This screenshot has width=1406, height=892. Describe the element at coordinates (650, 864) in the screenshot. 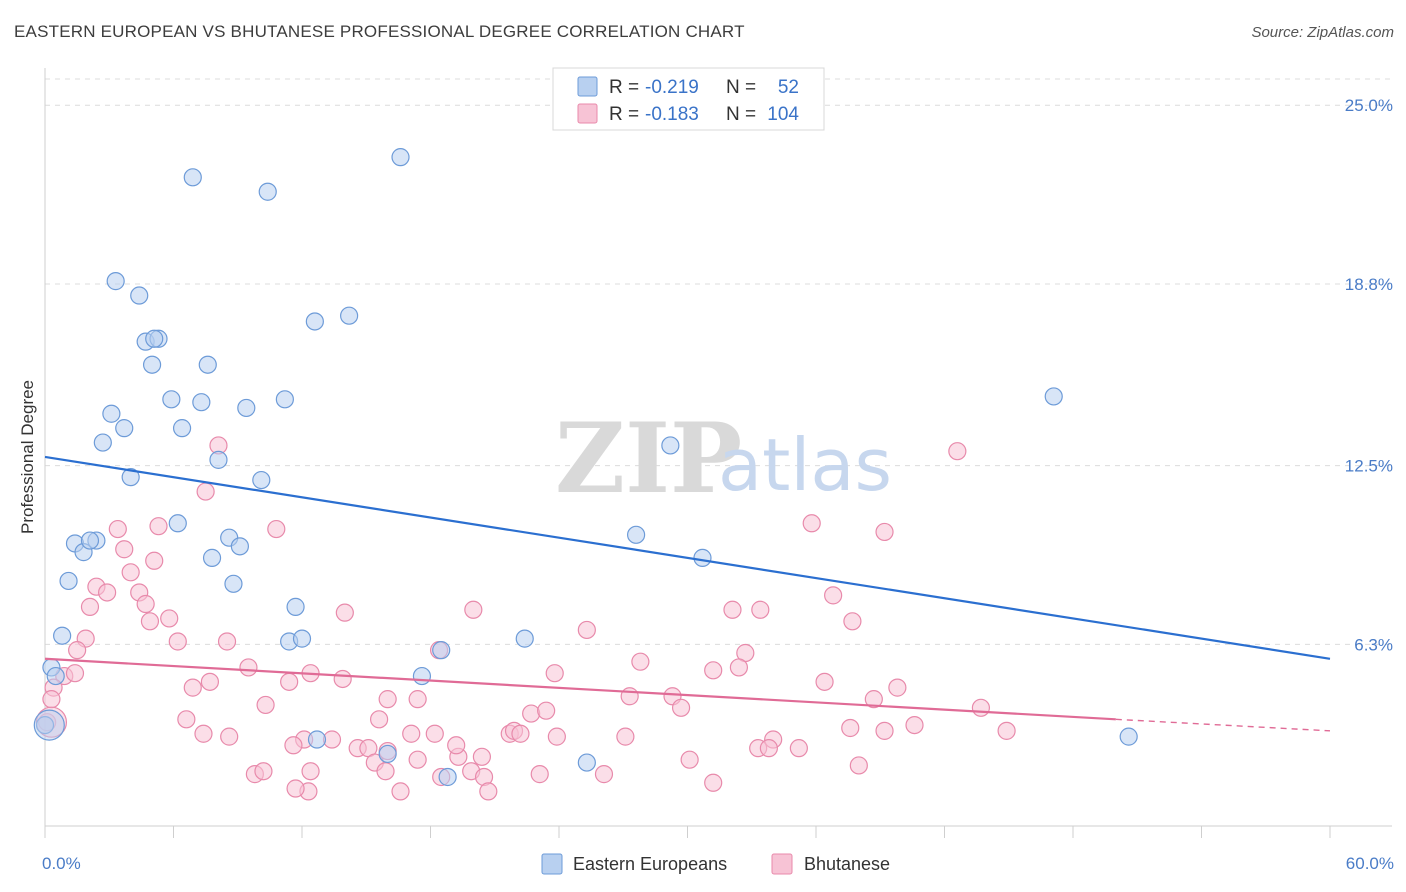

I see `bottom-legend-eastern-europeans: Eastern Europeans` at that location.